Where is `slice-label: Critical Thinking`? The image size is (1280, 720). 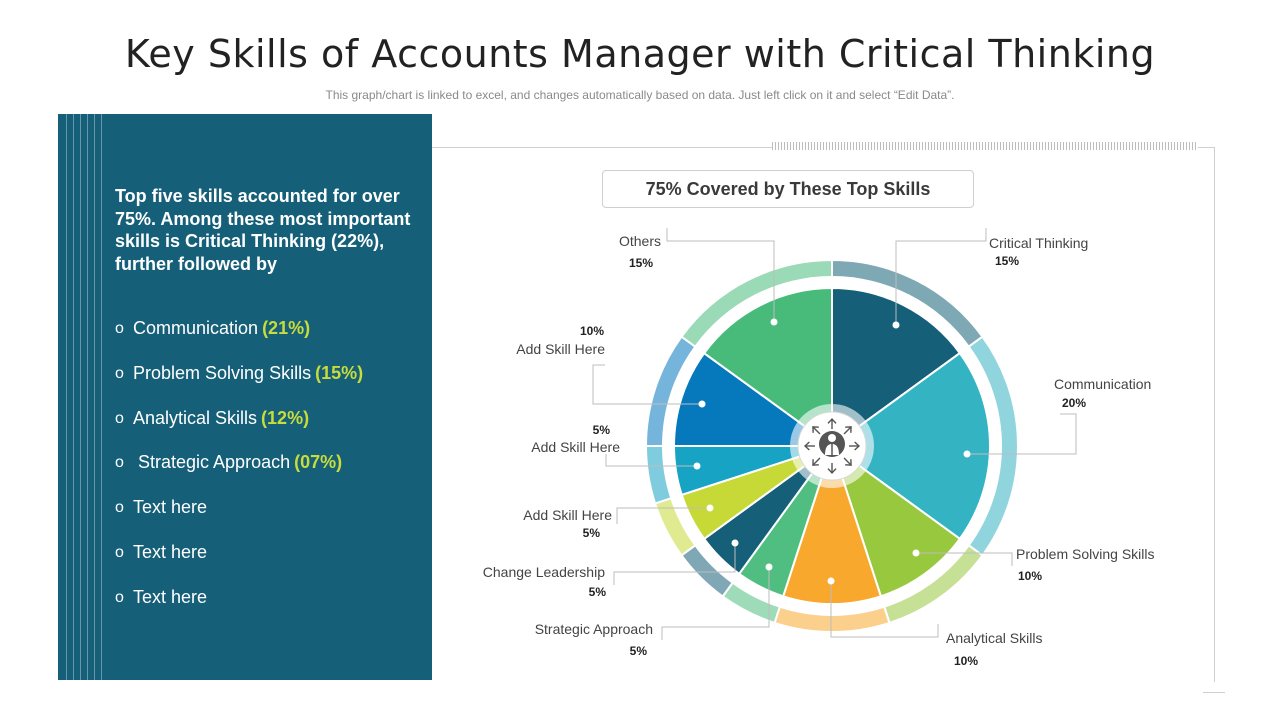
slice-label: Critical Thinking is located at coordinates (1038, 243).